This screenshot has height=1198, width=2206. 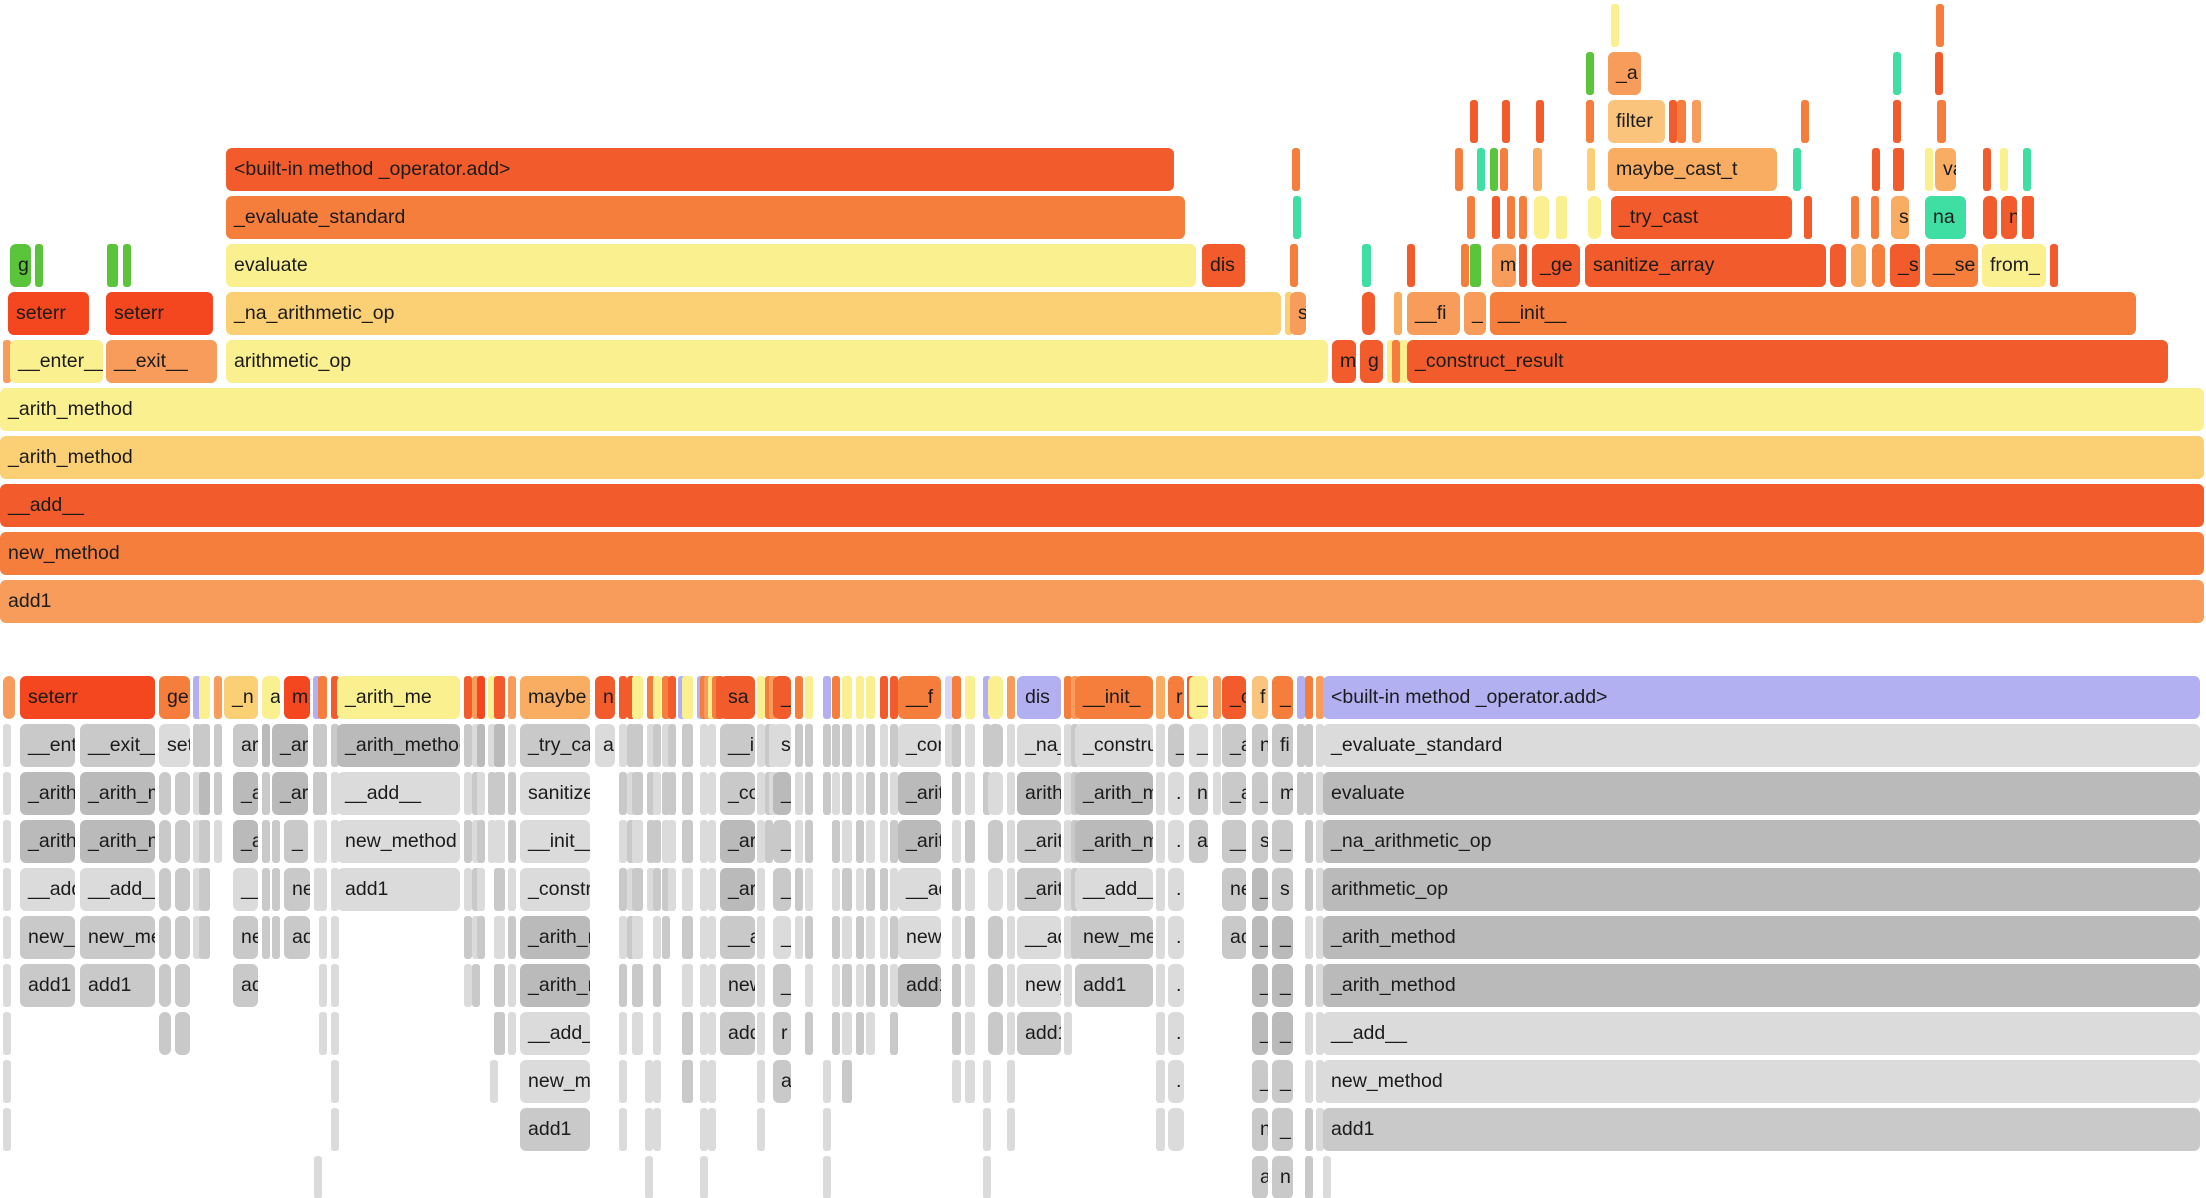 What do you see at coordinates (1234, 697) in the screenshot?
I see `flame-frame-c: _c` at bounding box center [1234, 697].